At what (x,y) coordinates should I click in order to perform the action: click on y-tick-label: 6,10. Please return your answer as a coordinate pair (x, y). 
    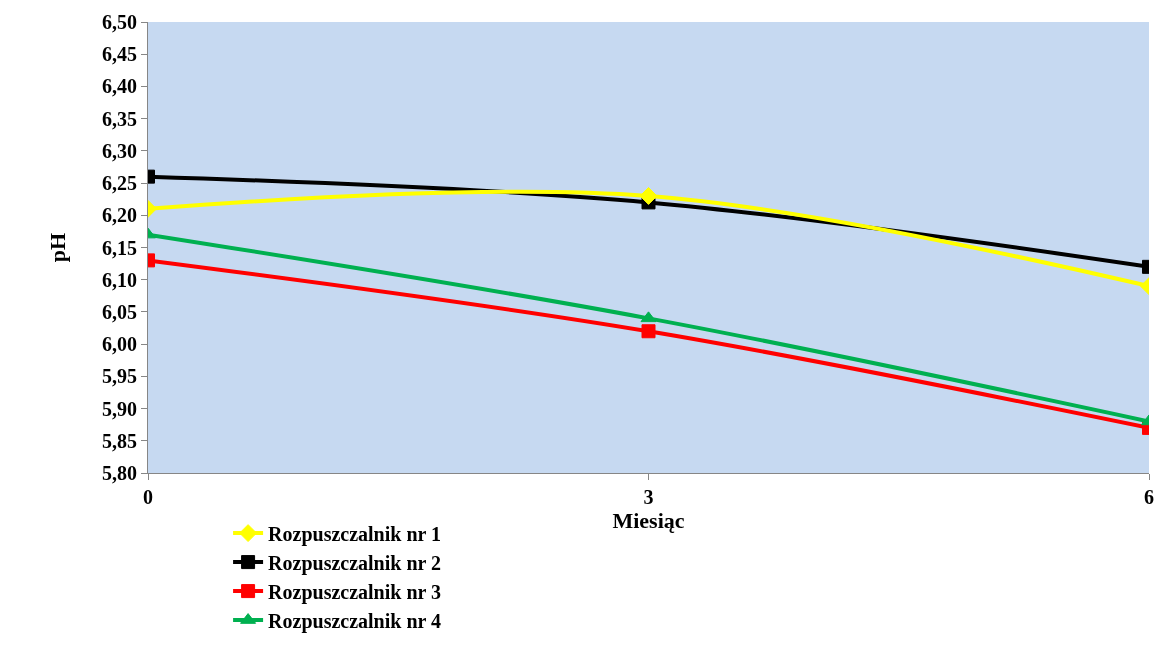
    Looking at the image, I should click on (119, 279).